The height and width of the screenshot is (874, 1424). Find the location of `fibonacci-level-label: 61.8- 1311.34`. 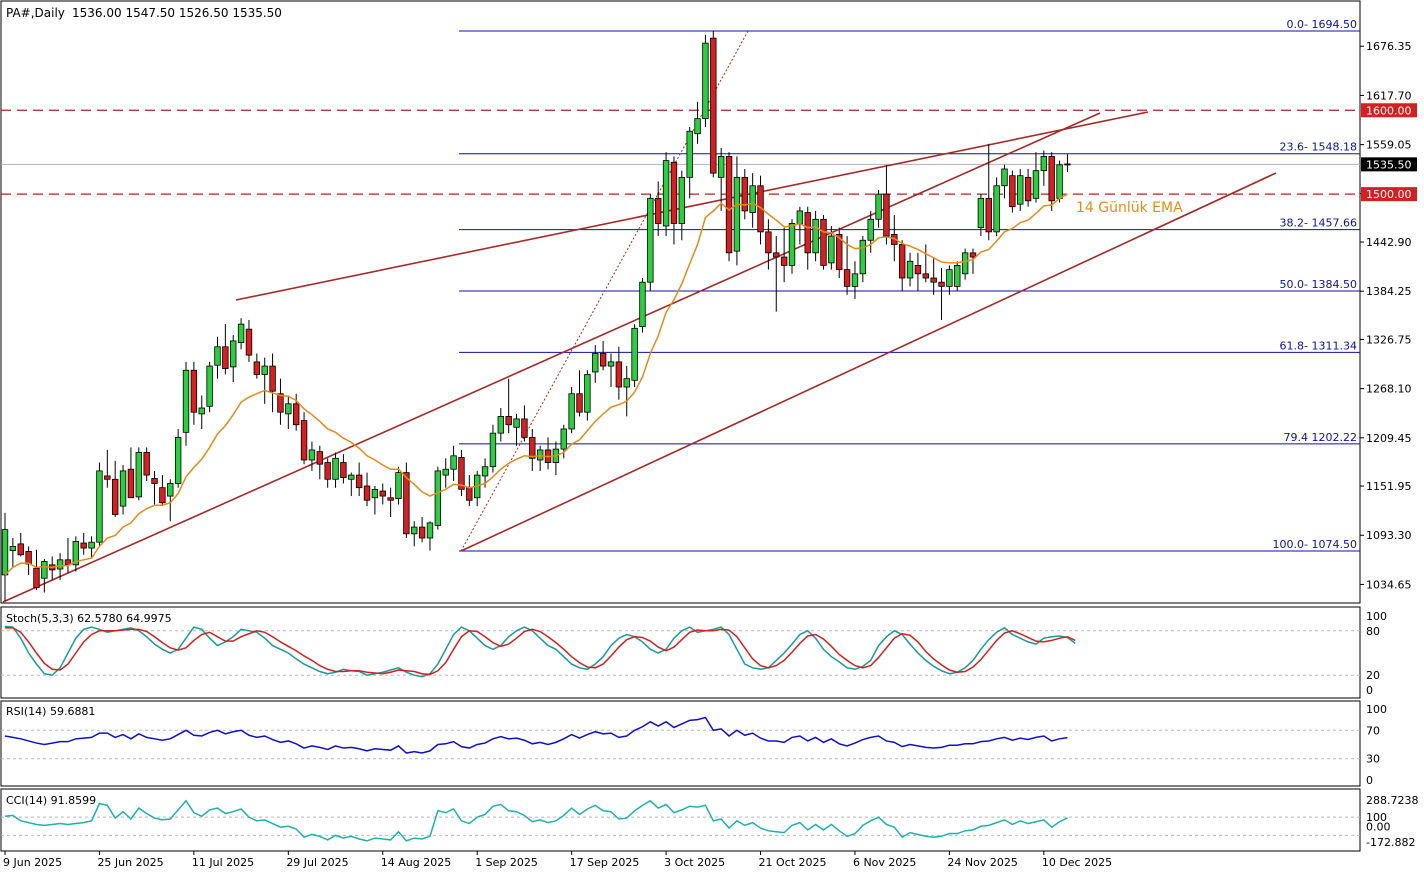

fibonacci-level-label: 61.8- 1311.34 is located at coordinates (1318, 345).